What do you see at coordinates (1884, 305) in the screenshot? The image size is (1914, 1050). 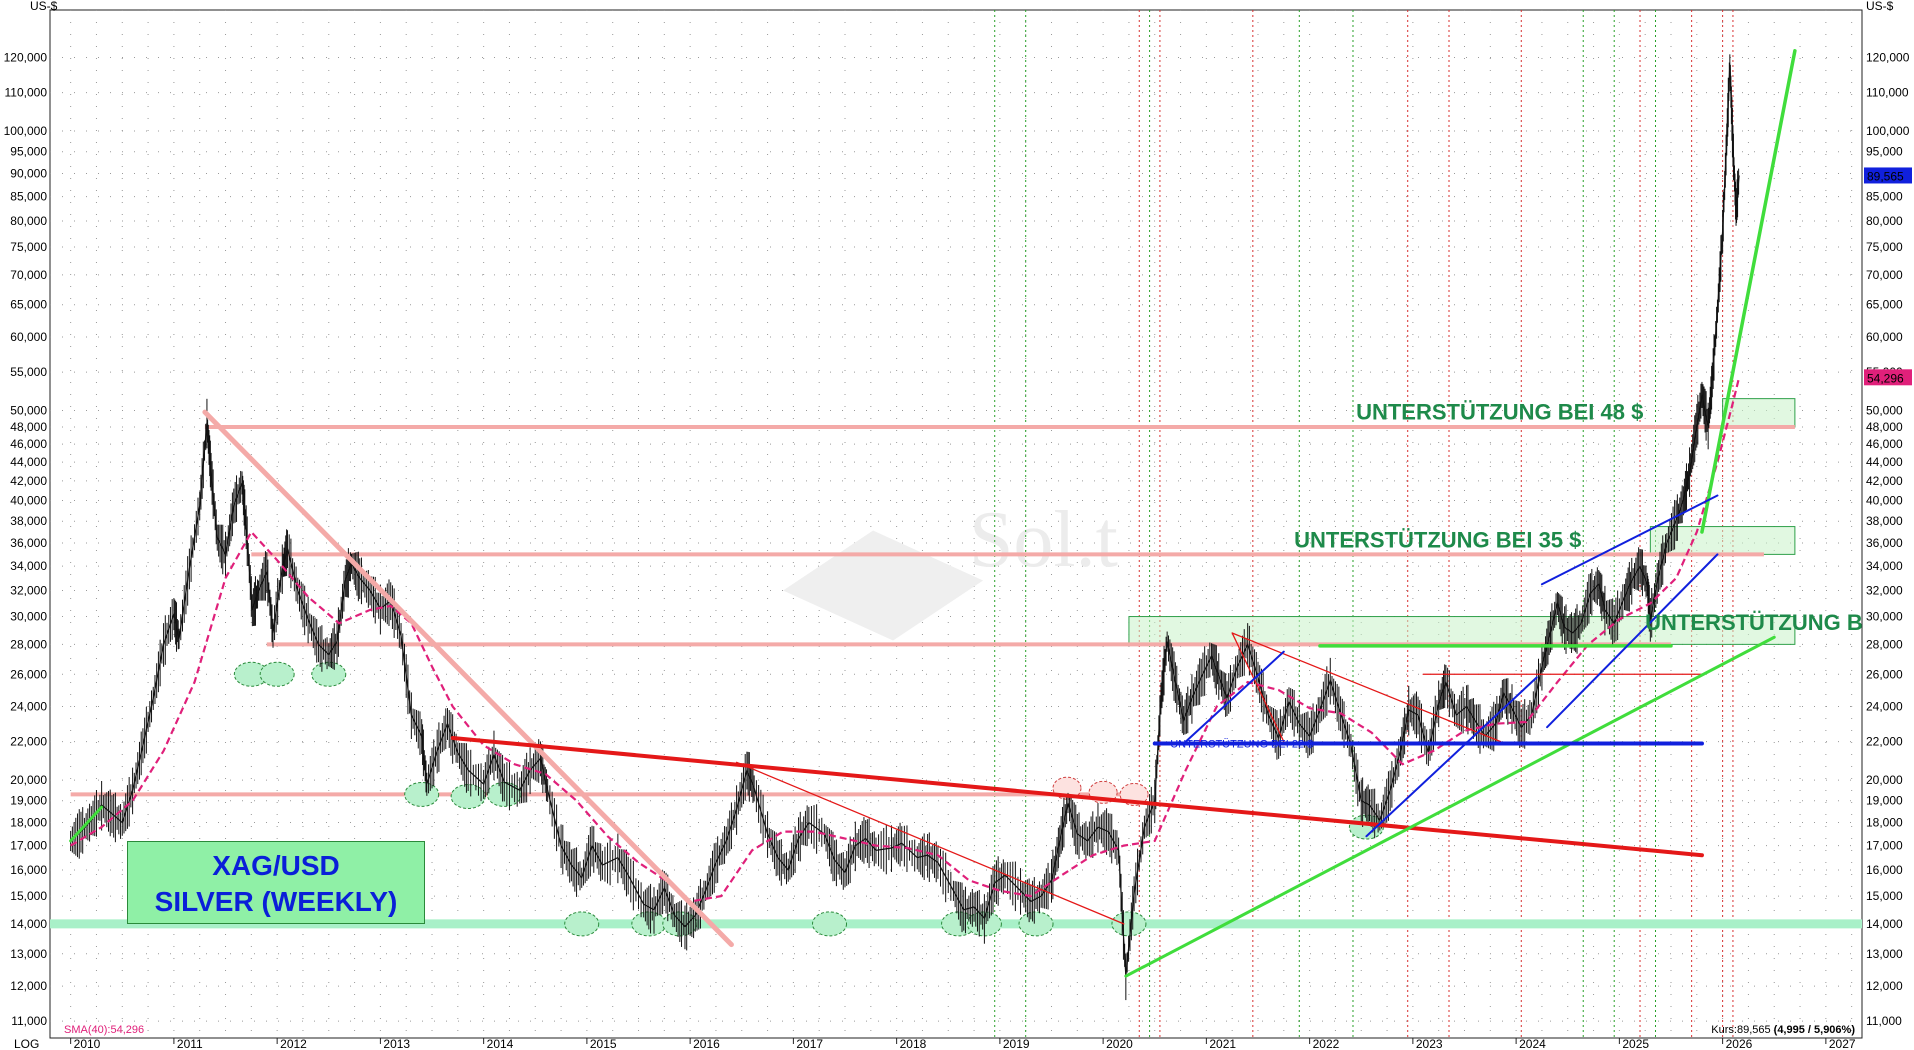 I see `y-tick-label-right: 65,000` at bounding box center [1884, 305].